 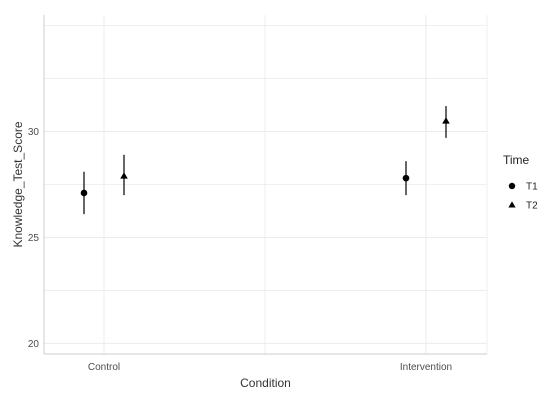 What do you see at coordinates (34, 238) in the screenshot?
I see `y-tick-label: 25` at bounding box center [34, 238].